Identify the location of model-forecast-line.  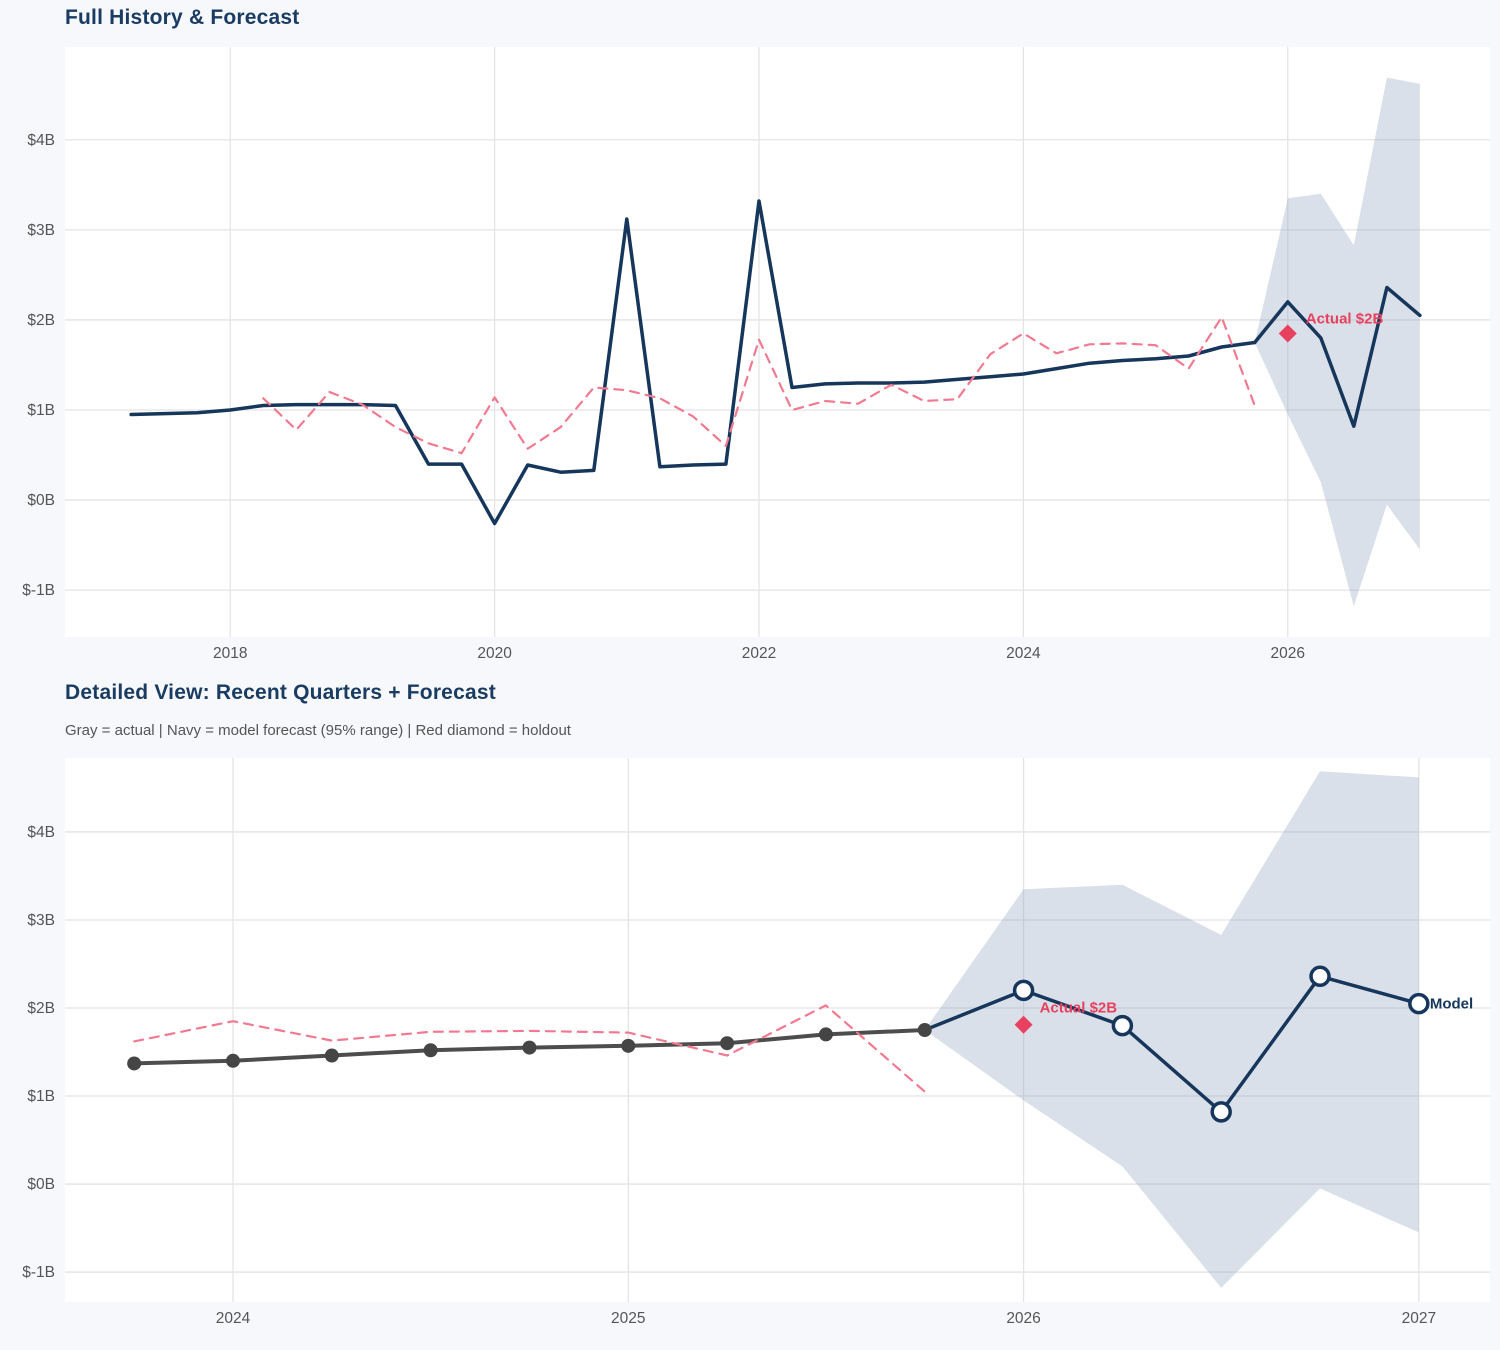
(1337, 356).